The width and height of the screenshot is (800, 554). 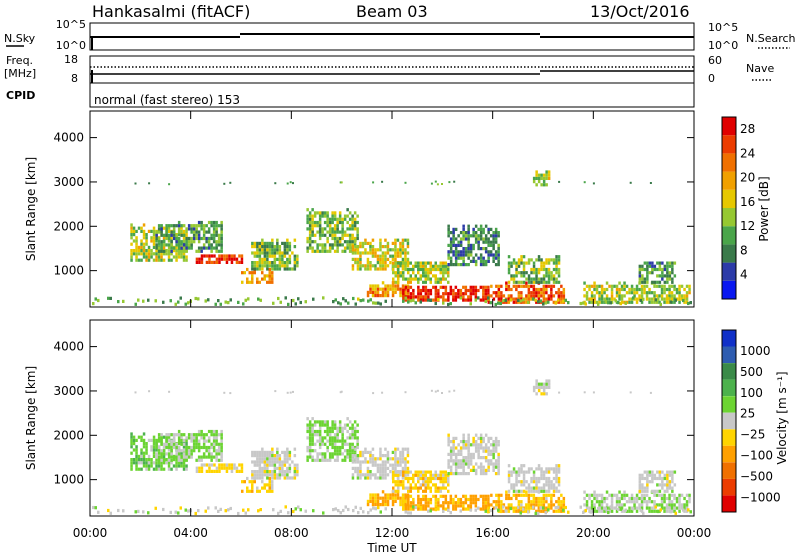 I want to click on power-colorbar-swatch, so click(x=729, y=271).